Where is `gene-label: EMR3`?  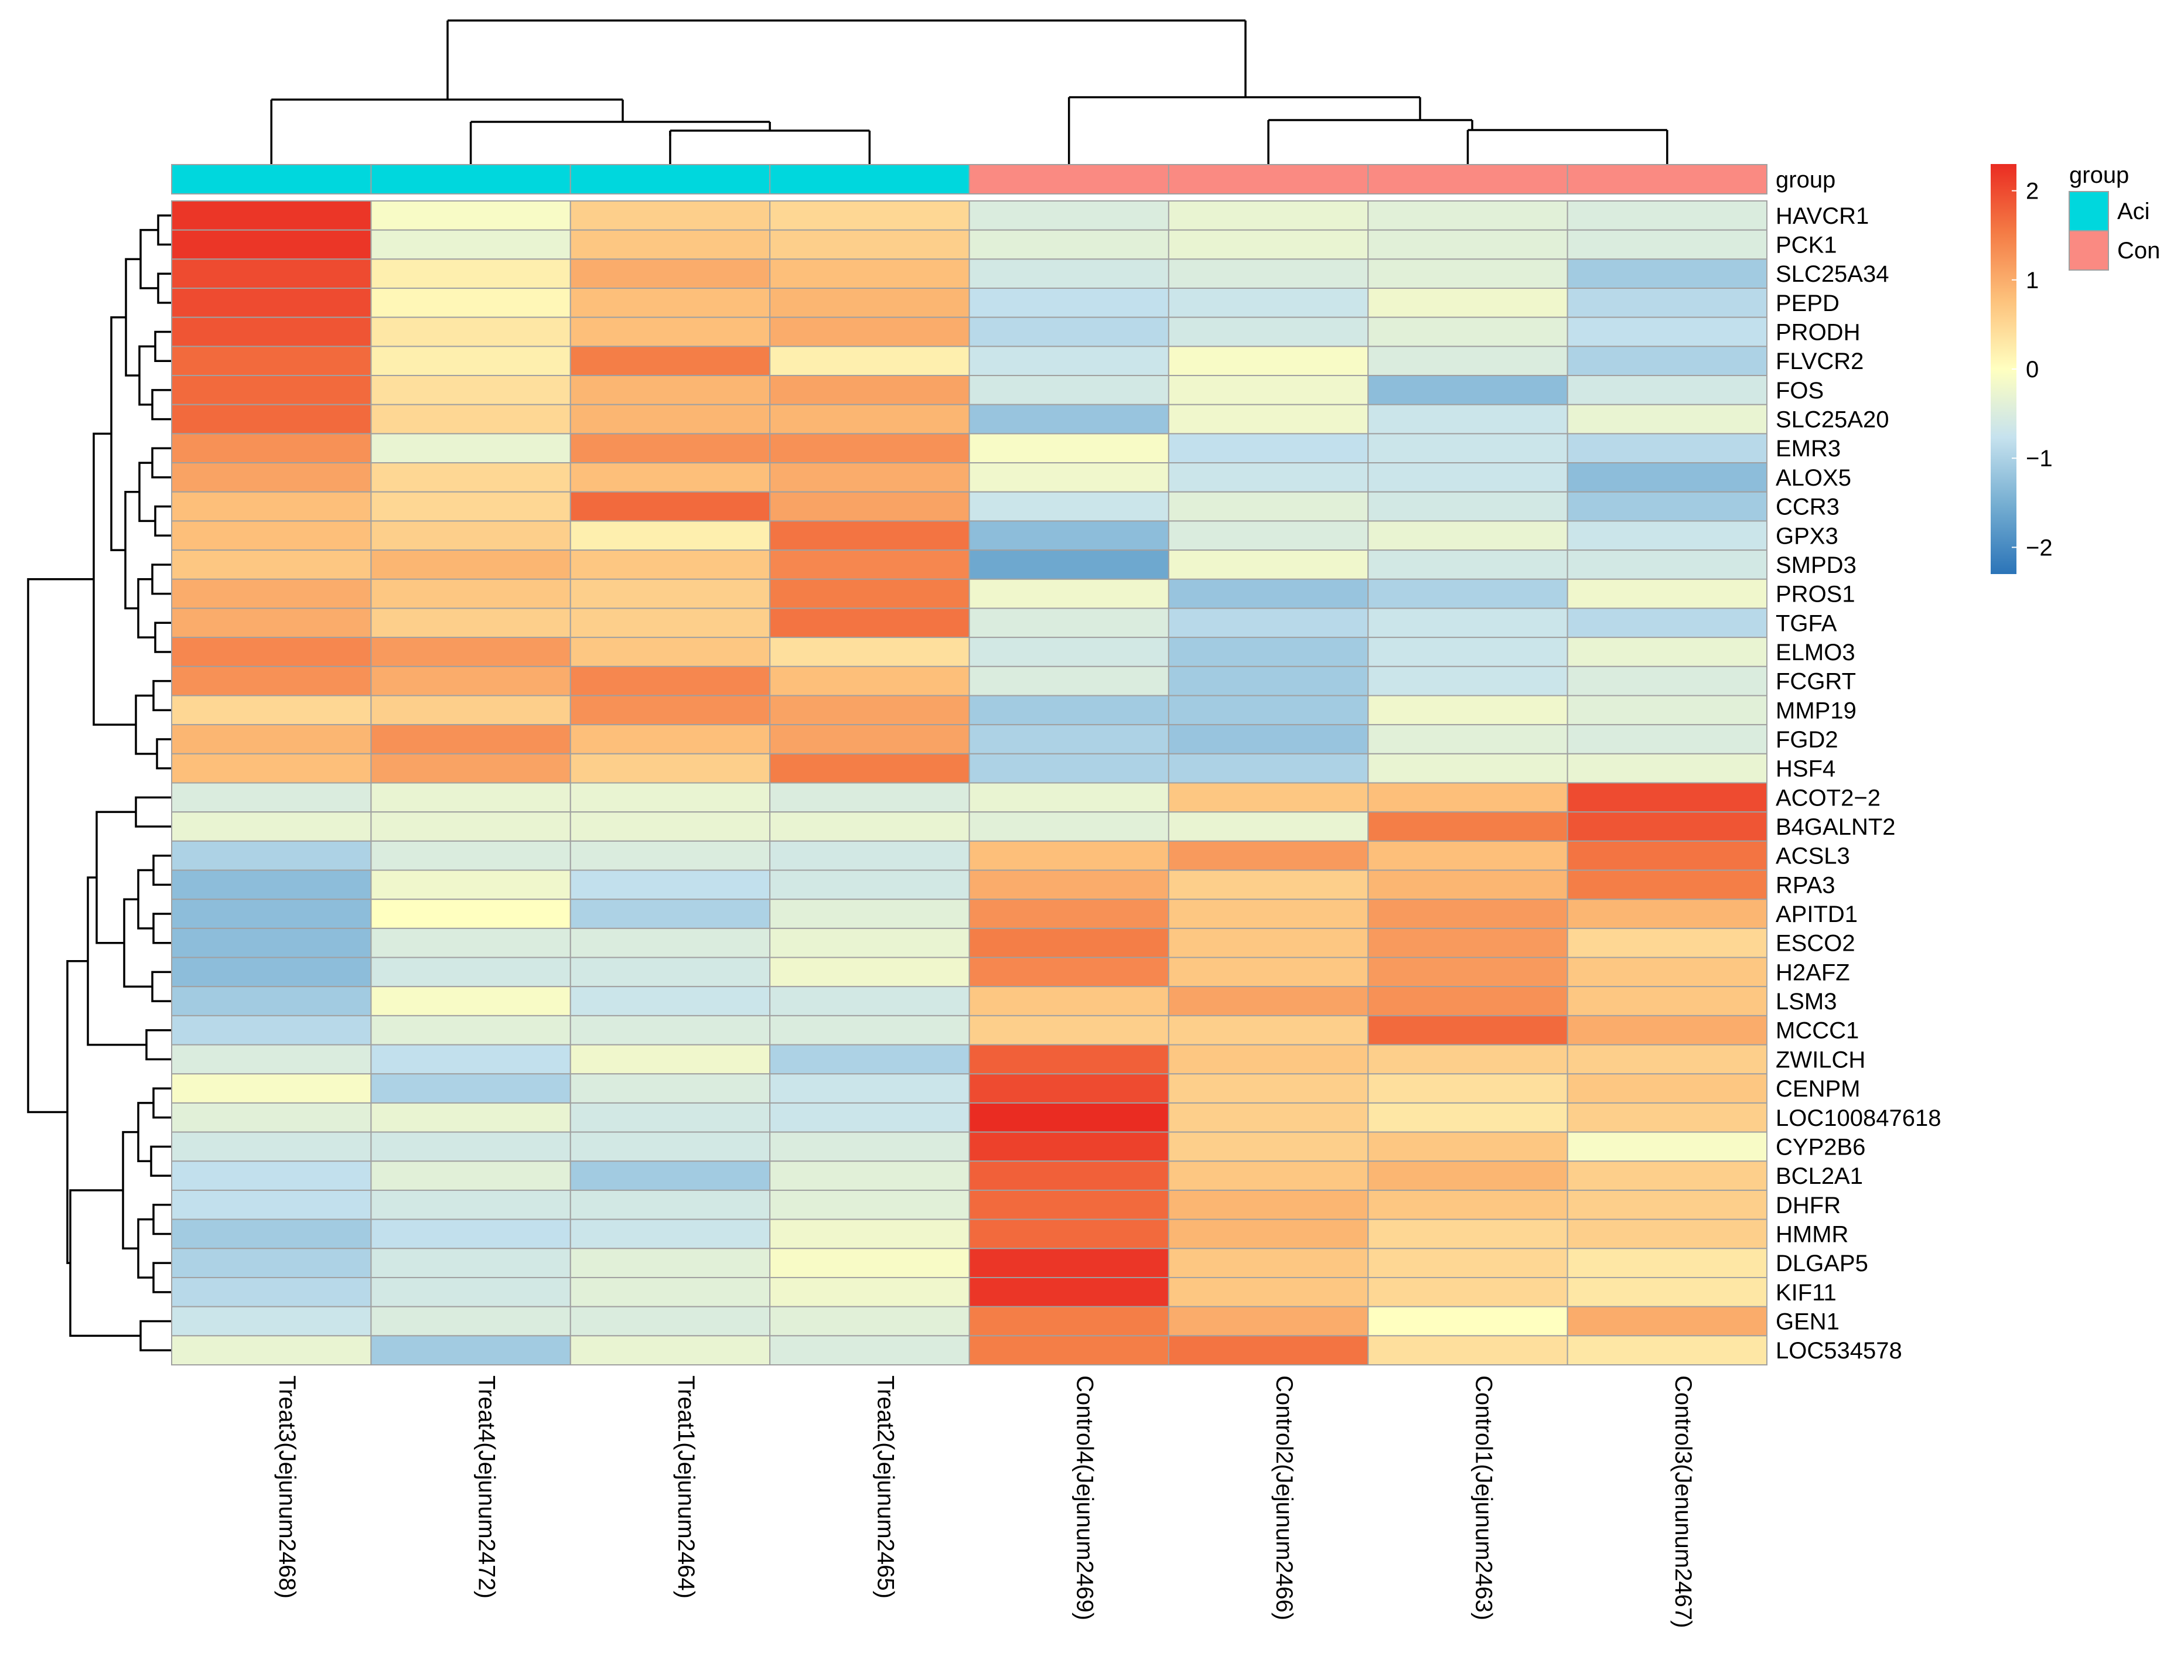
gene-label: EMR3 is located at coordinates (1808, 449).